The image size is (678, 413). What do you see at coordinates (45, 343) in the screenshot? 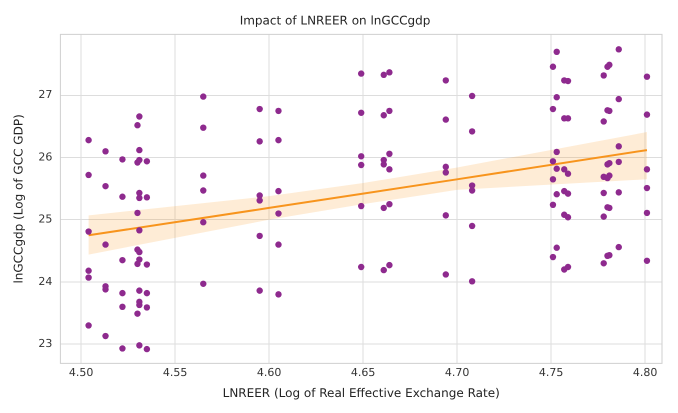
I see `y-tick-label: 23` at bounding box center [45, 343].